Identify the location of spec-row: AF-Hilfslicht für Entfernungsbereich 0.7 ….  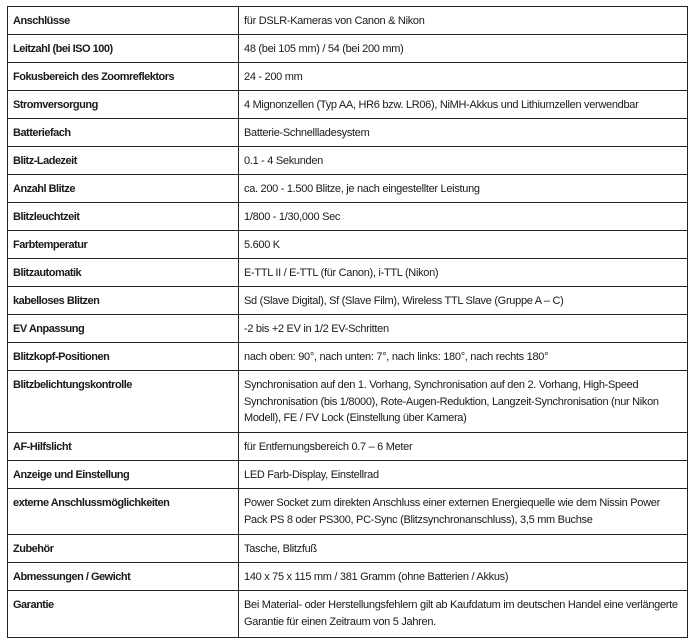
(347, 446).